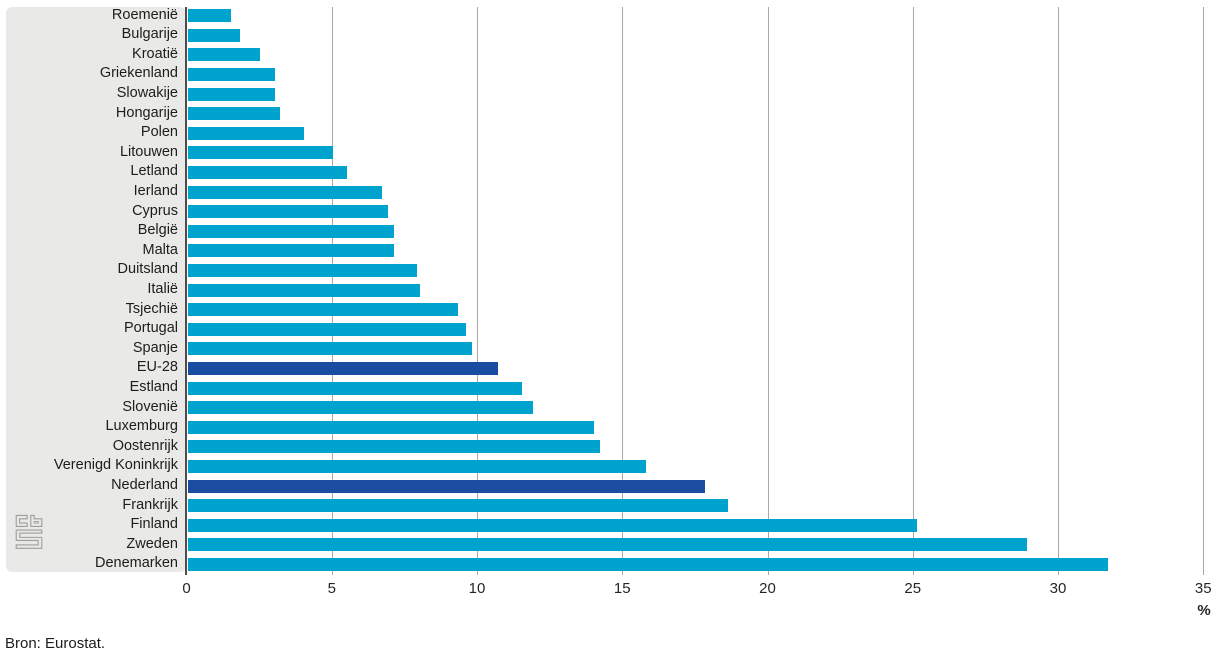 This screenshot has width=1225, height=662. What do you see at coordinates (160, 249) in the screenshot?
I see `category-label: Malta` at bounding box center [160, 249].